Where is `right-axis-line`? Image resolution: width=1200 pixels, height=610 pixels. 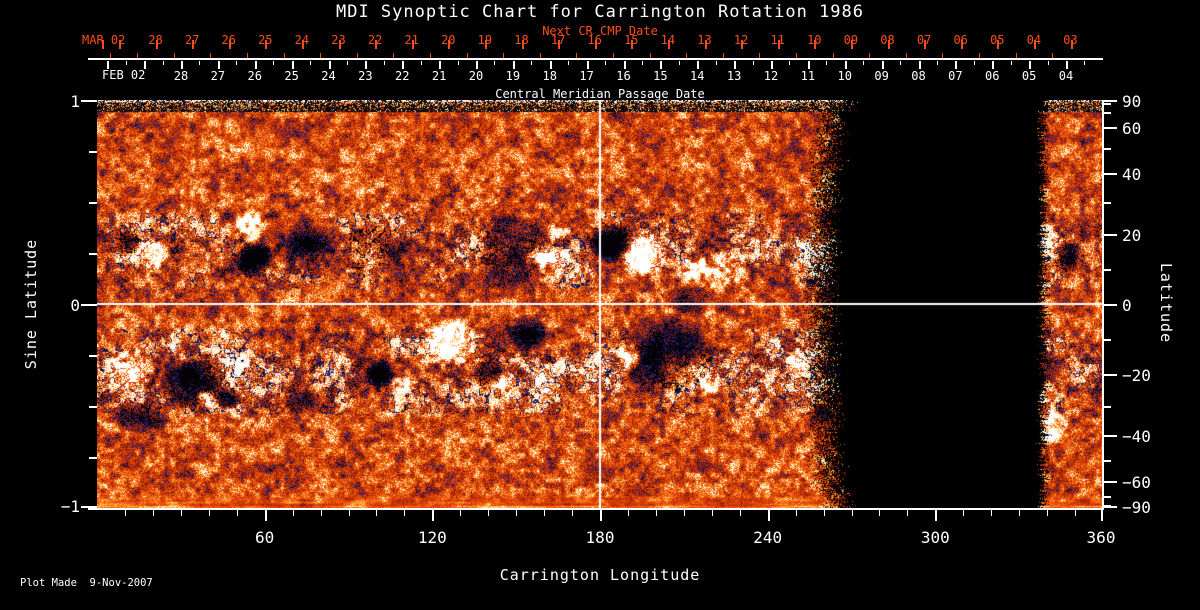
right-axis-line is located at coordinates (1103, 305).